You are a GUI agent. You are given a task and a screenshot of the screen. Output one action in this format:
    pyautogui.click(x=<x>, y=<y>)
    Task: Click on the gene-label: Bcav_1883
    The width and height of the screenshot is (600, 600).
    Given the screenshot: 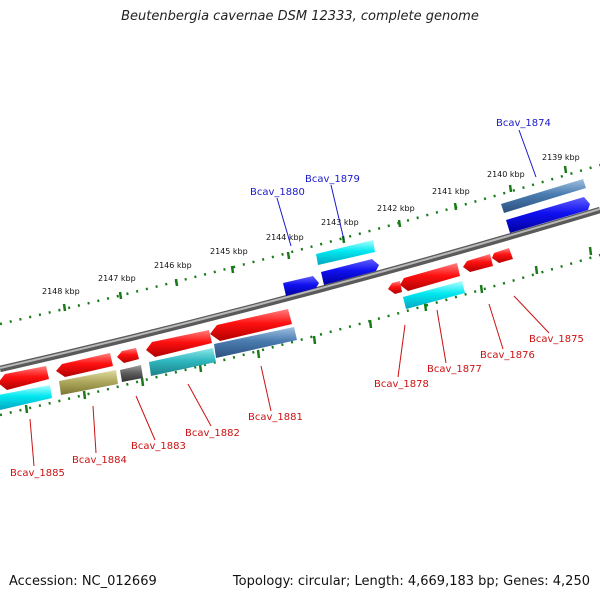 What is the action you would take?
    pyautogui.click(x=158, y=446)
    